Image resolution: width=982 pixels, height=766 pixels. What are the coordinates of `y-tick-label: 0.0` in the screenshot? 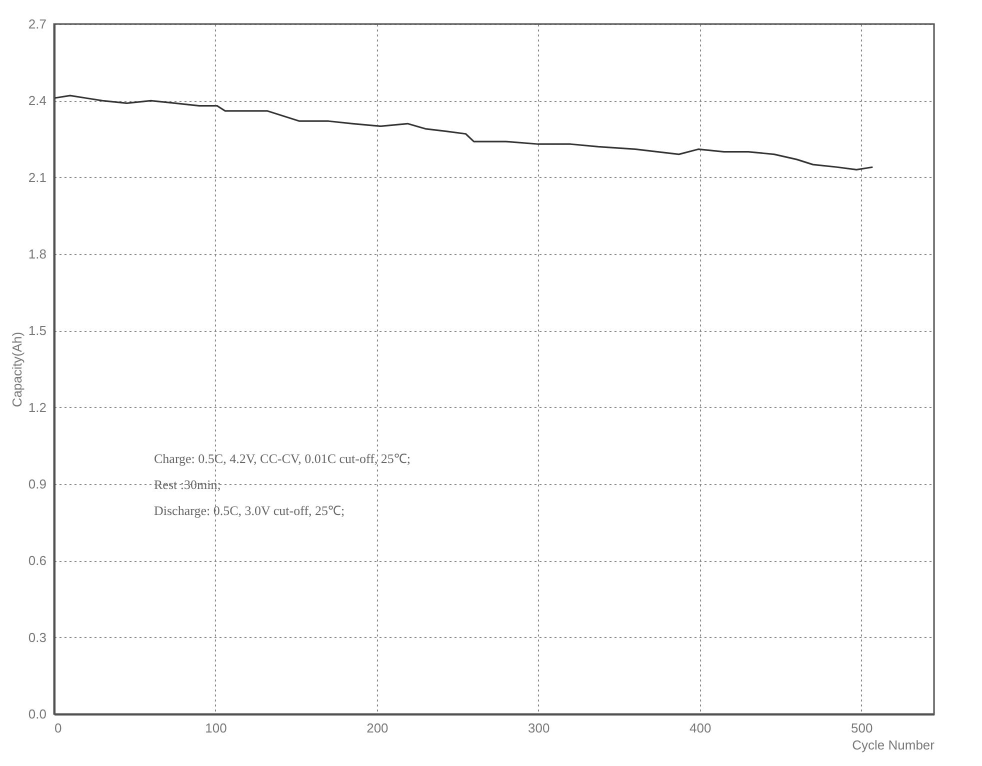 It's located at (37, 714).